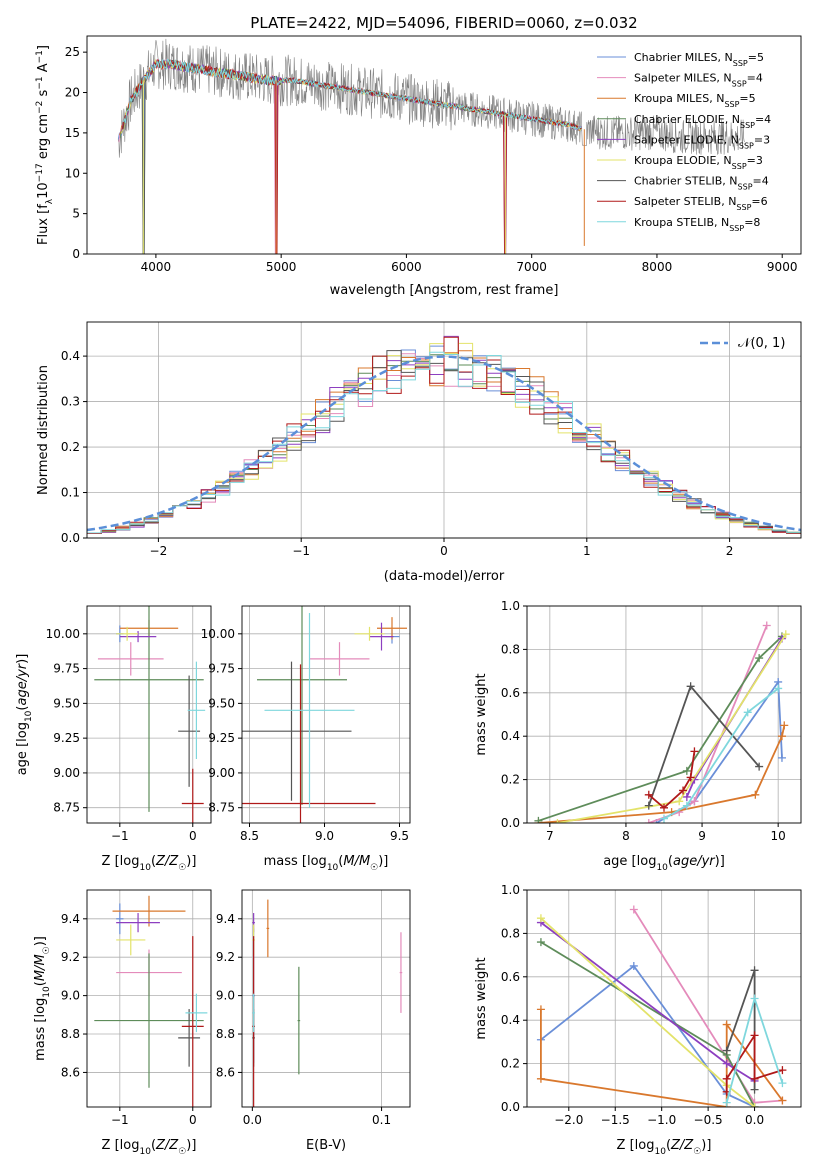  I want to click on y-tick-label: 15, so click(72, 133).